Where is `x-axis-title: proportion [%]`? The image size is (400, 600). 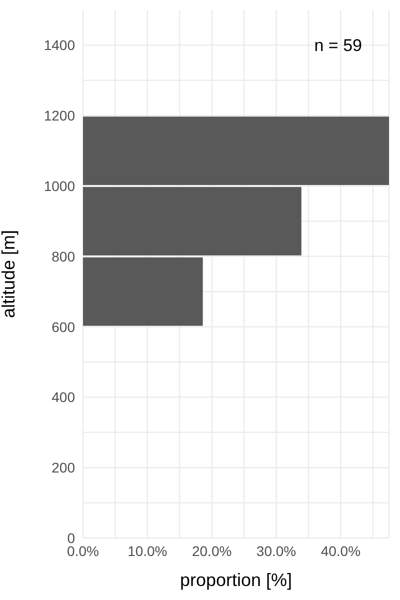
x-axis-title: proportion [%] is located at coordinates (236, 580).